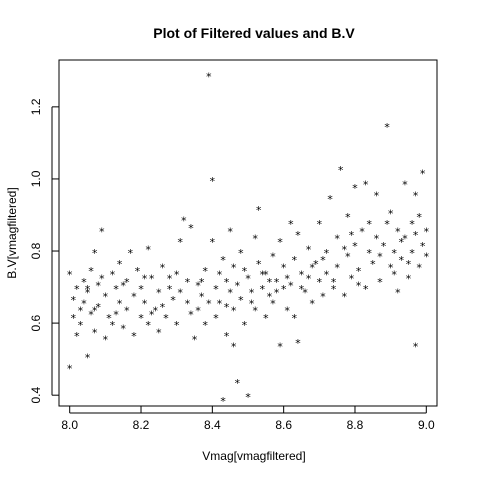  Describe the element at coordinates (283, 425) in the screenshot. I see `x-tick-label: 8.6` at that location.